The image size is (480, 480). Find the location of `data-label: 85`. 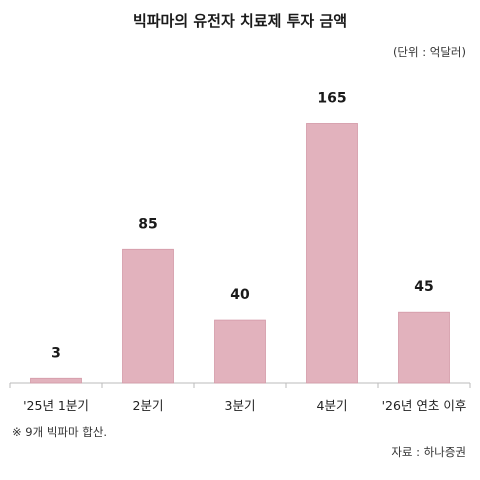

data-label: 85 is located at coordinates (147, 224).